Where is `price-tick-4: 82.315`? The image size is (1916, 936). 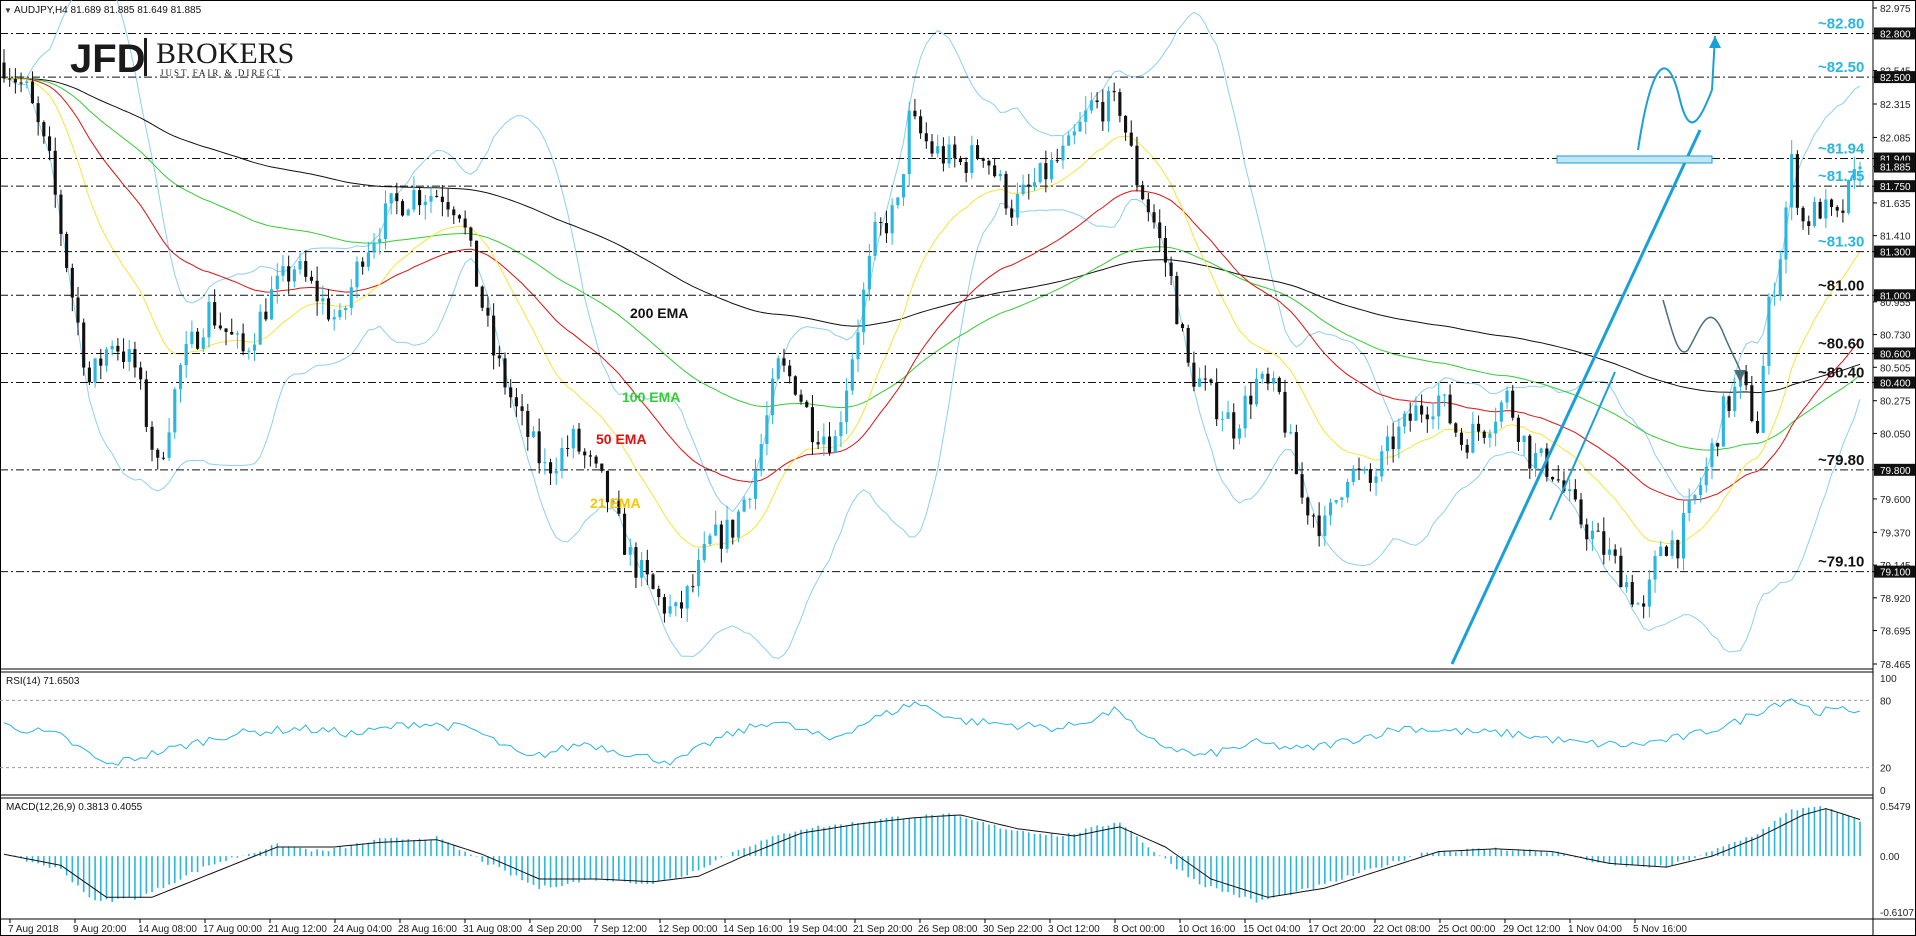 price-tick-4: 82.315 is located at coordinates (1895, 105).